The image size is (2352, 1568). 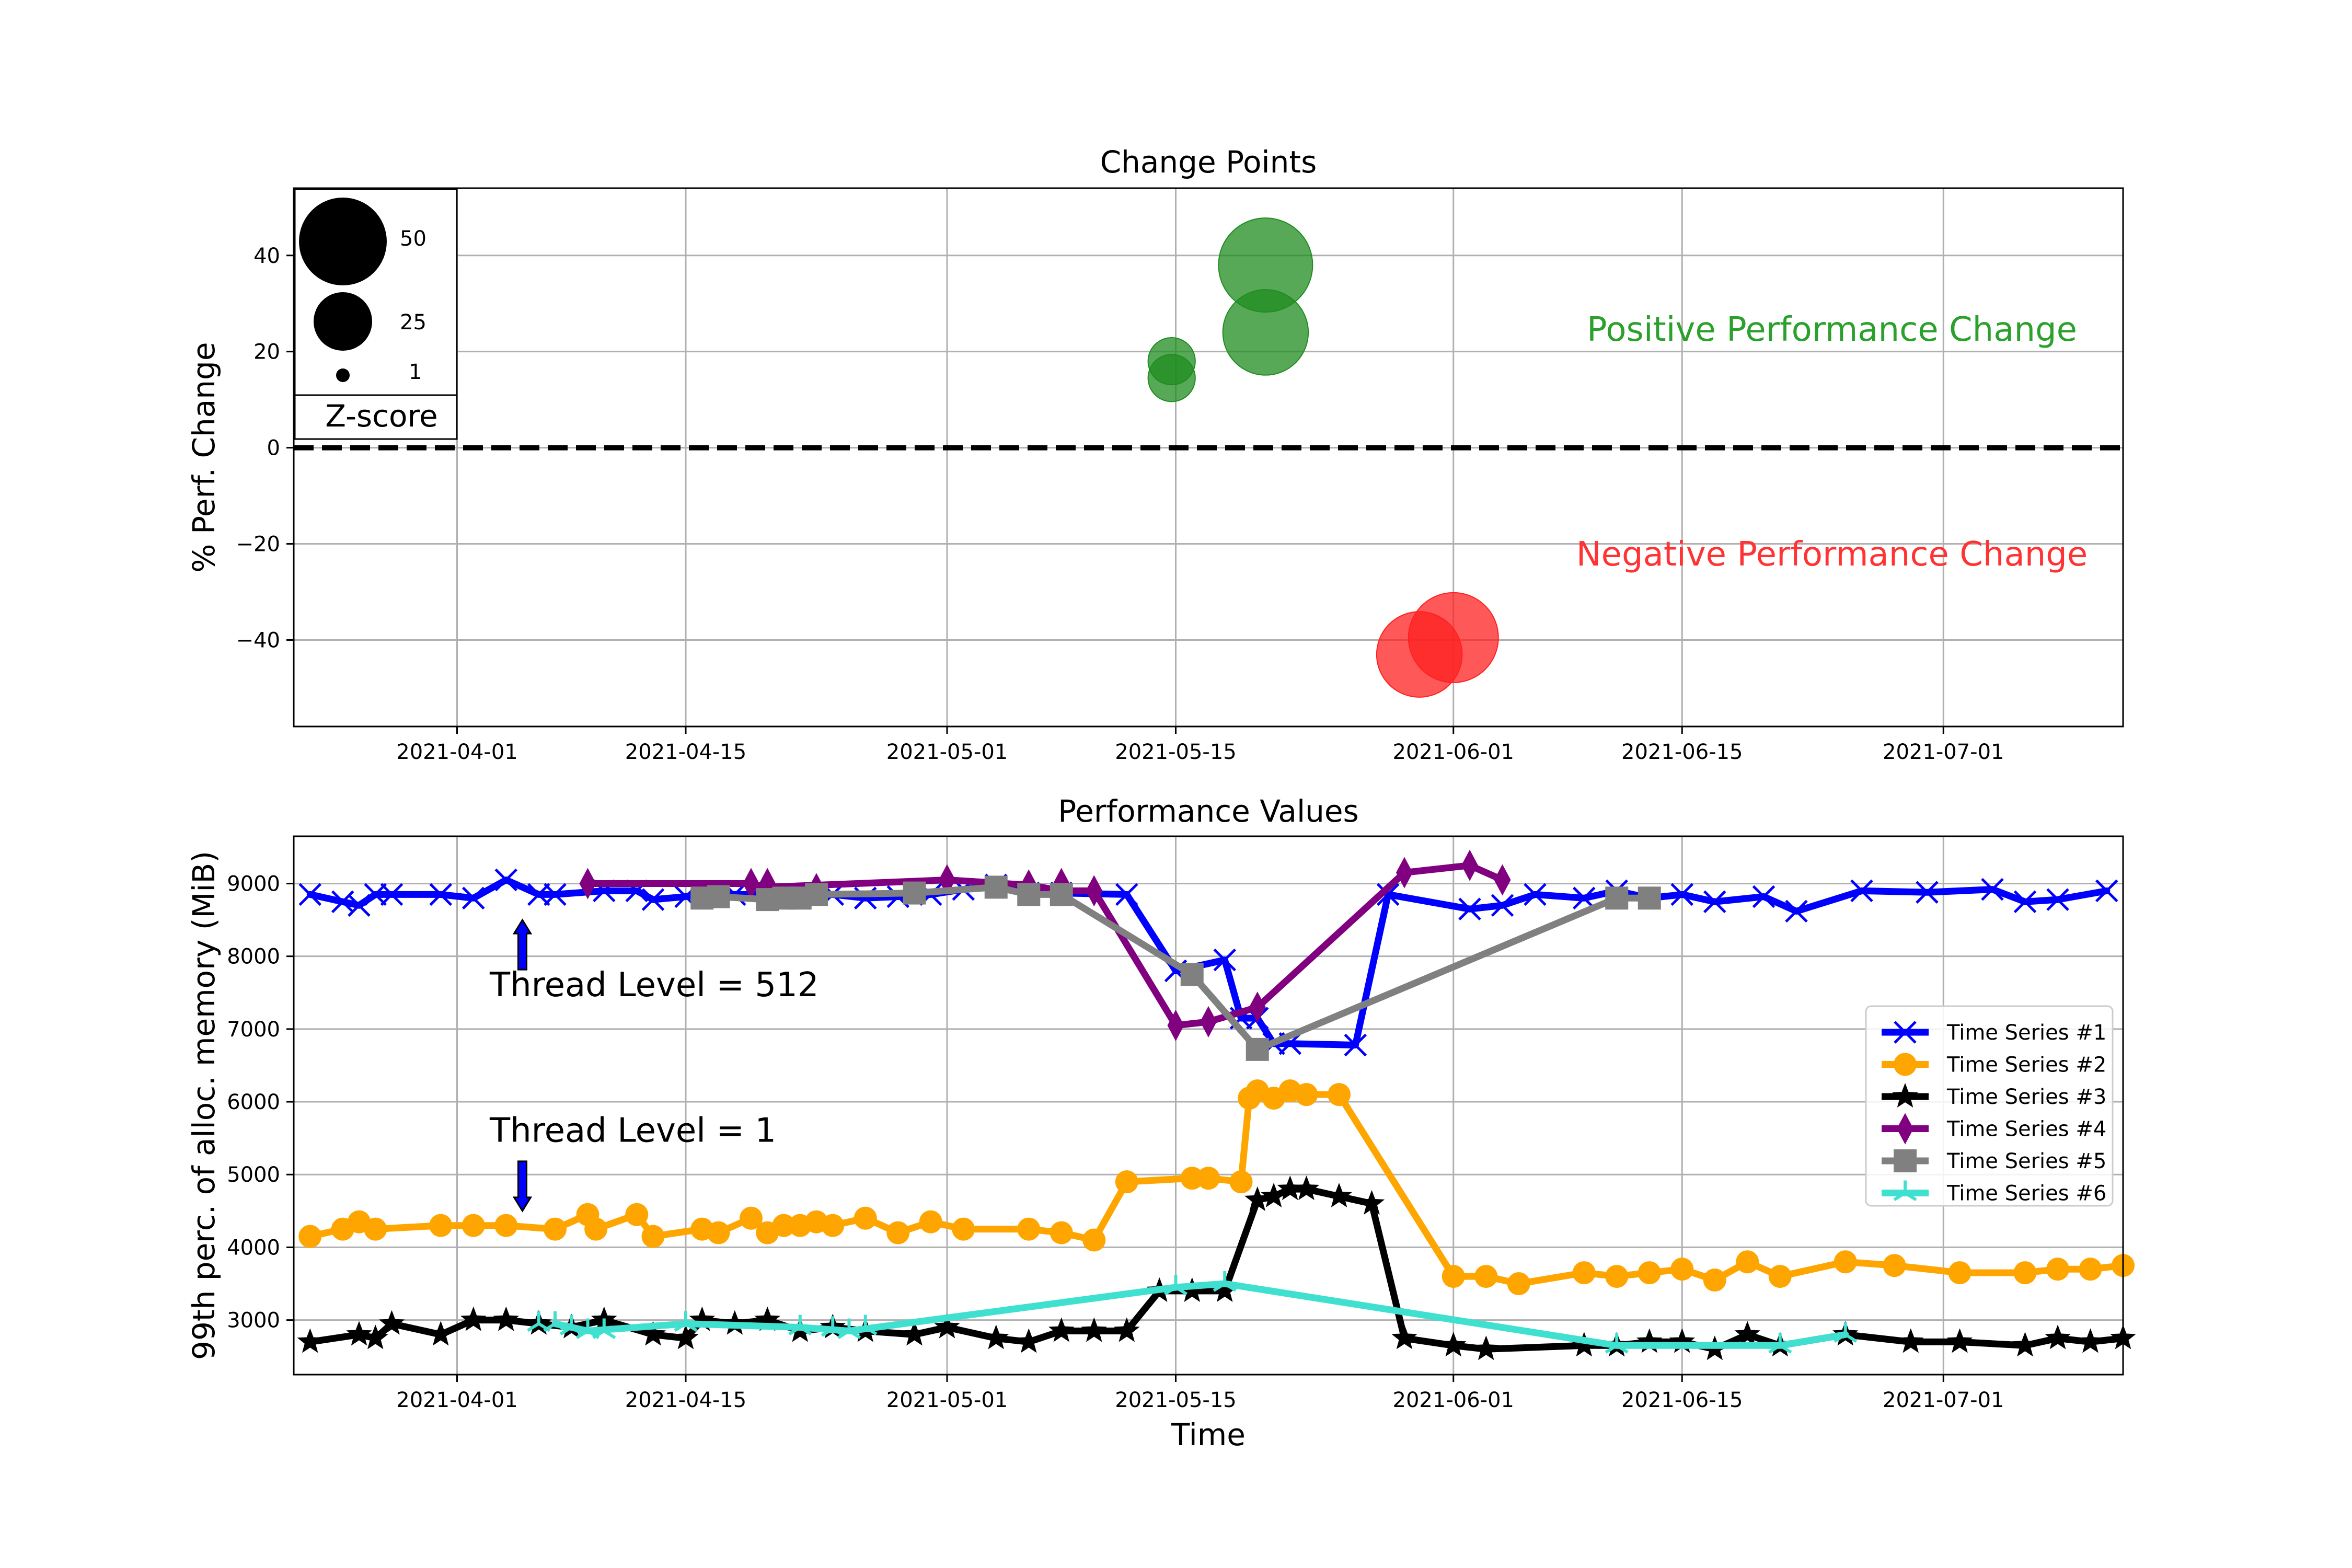 What do you see at coordinates (947, 752) in the screenshot?
I see `change-points-x-tick-label: 2021-05-01` at bounding box center [947, 752].